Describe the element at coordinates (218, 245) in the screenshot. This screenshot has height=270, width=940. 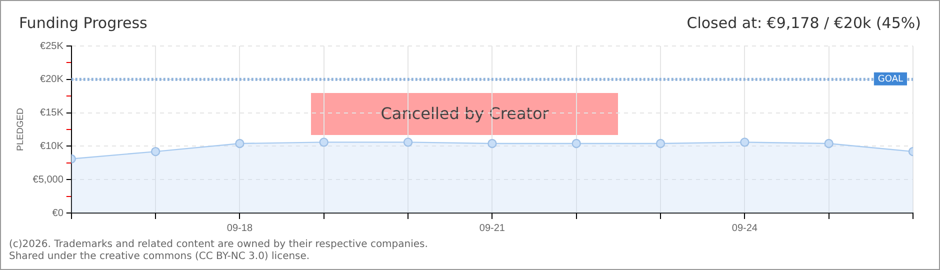
I see `text: (c)2026. Trademarks and related content are owned by their respective companies.` at that location.